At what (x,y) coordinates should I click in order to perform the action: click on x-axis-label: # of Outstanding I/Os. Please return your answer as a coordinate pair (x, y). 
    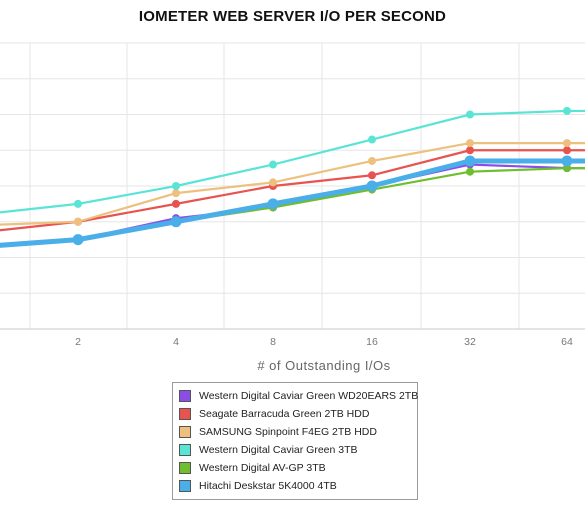
    Looking at the image, I should click on (323, 365).